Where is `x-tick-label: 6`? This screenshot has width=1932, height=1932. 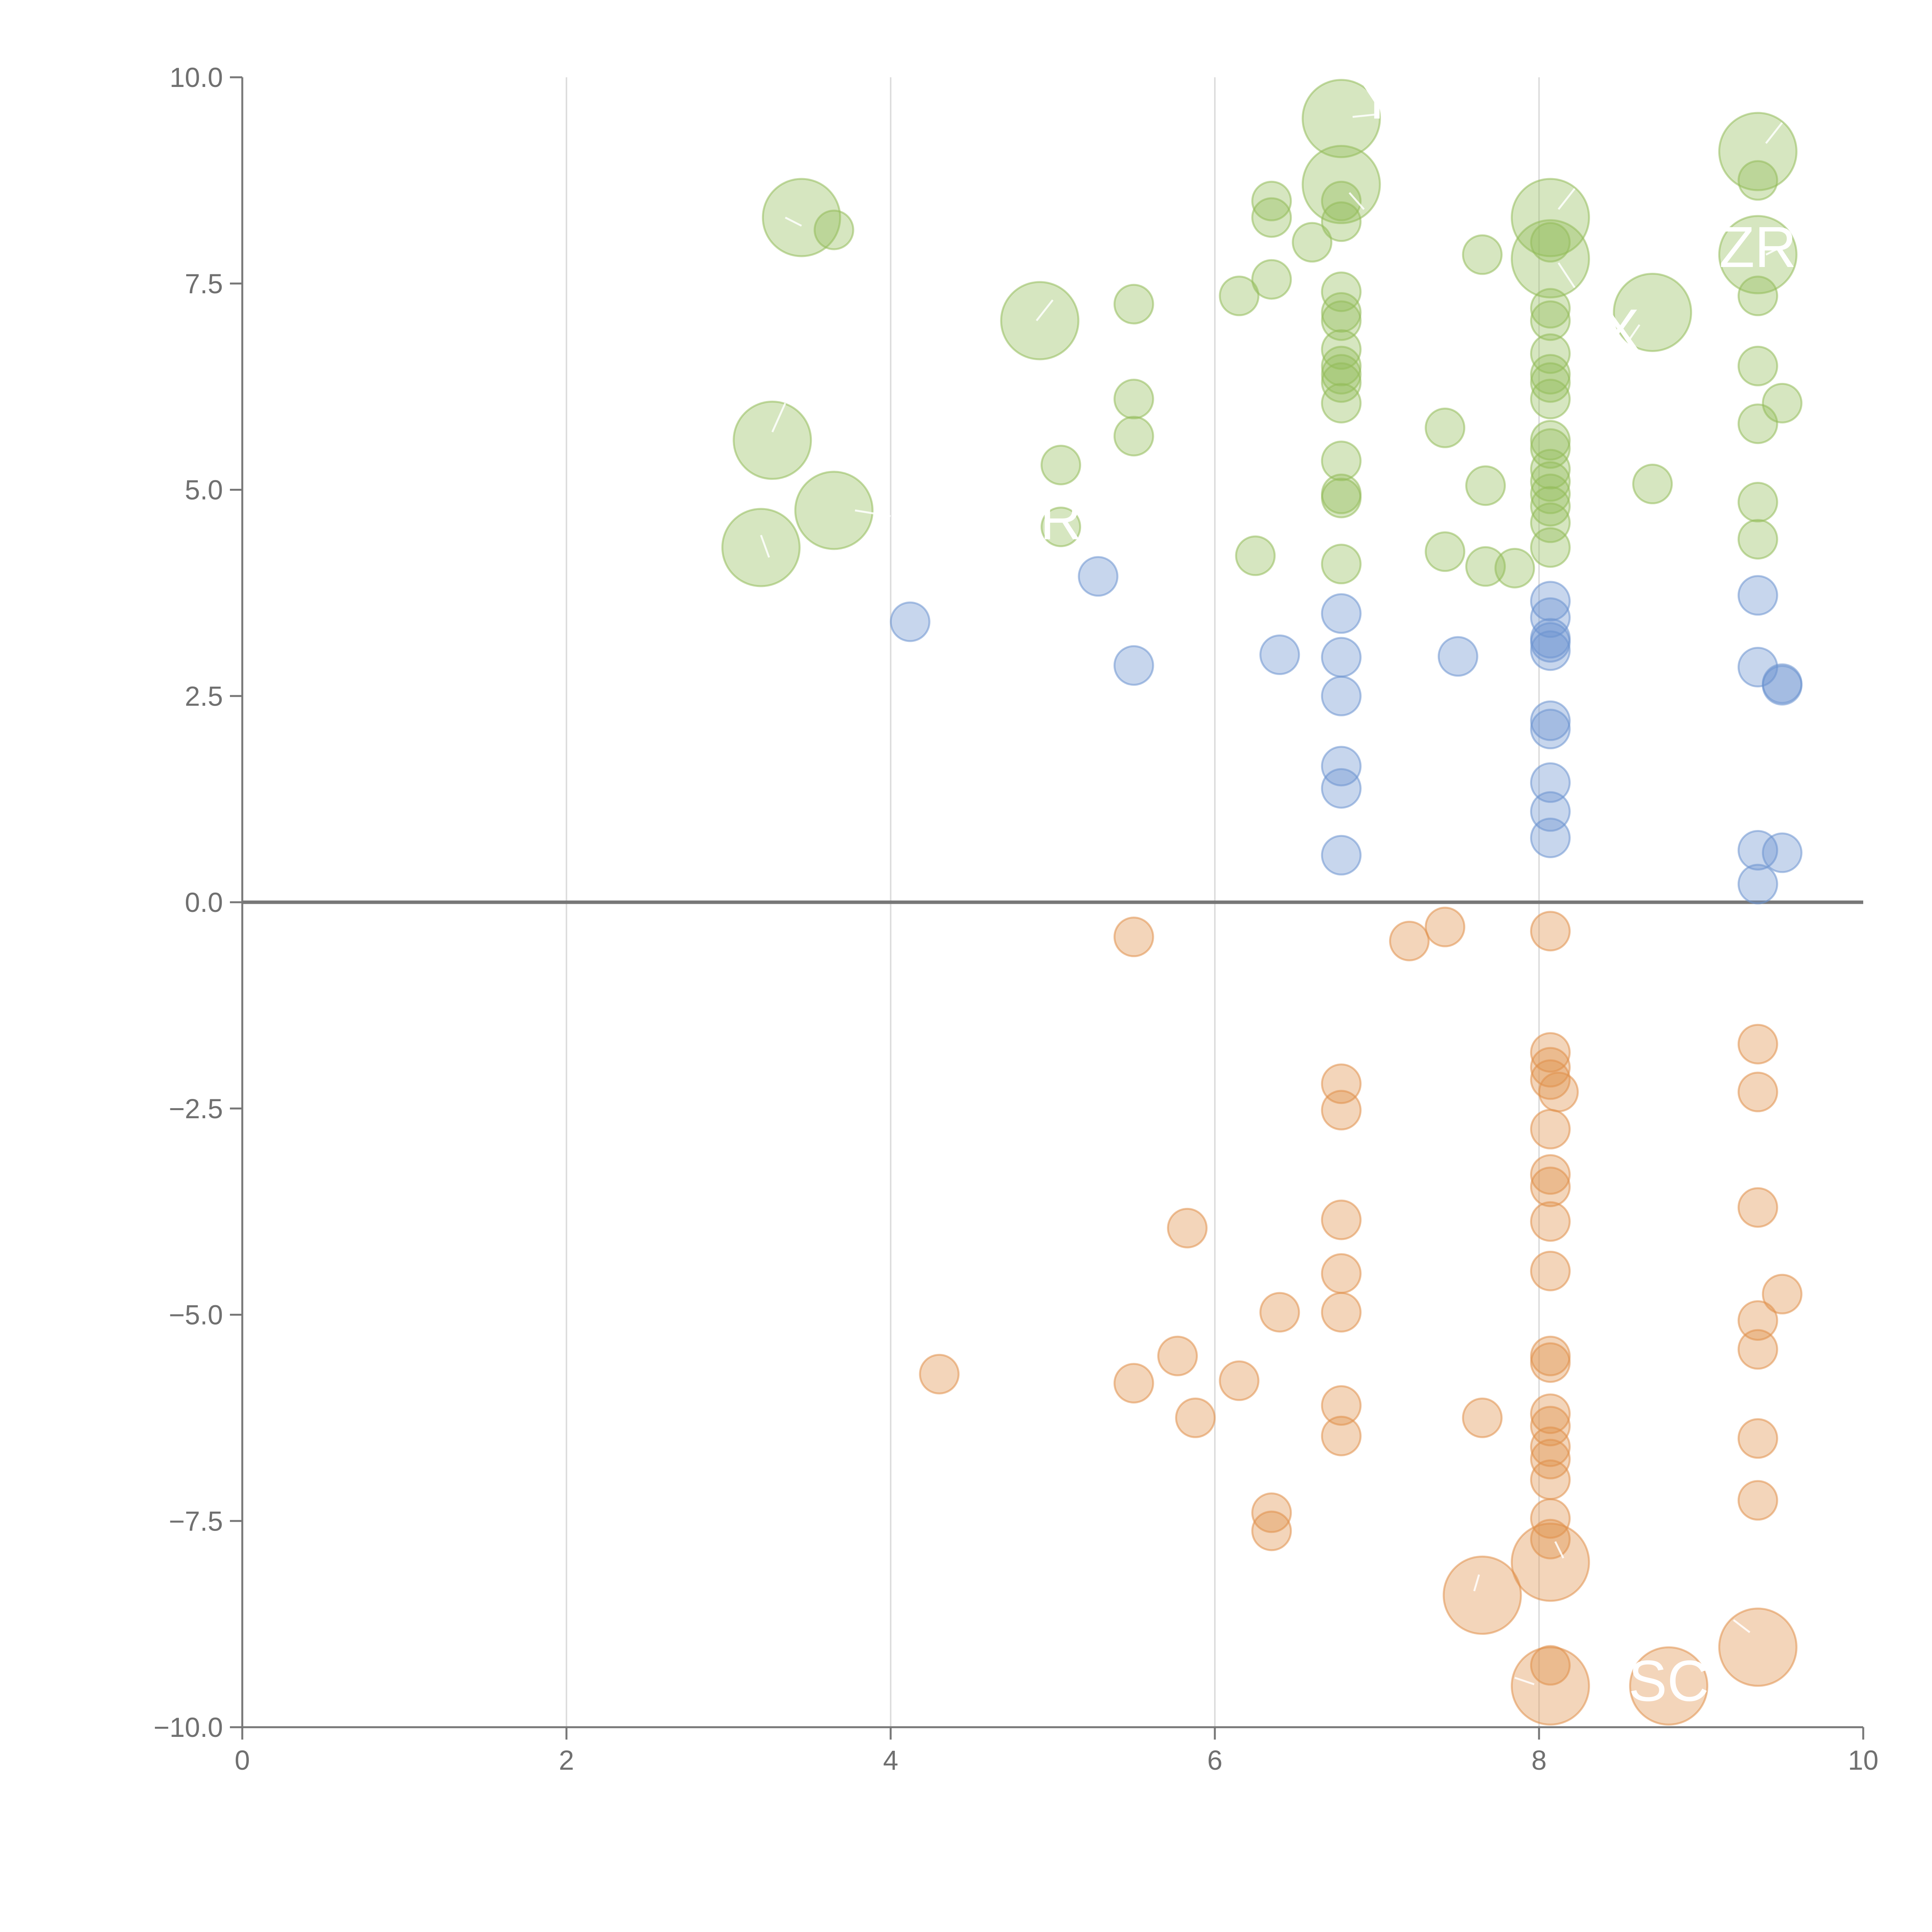
x-tick-label: 6 is located at coordinates (1215, 1760).